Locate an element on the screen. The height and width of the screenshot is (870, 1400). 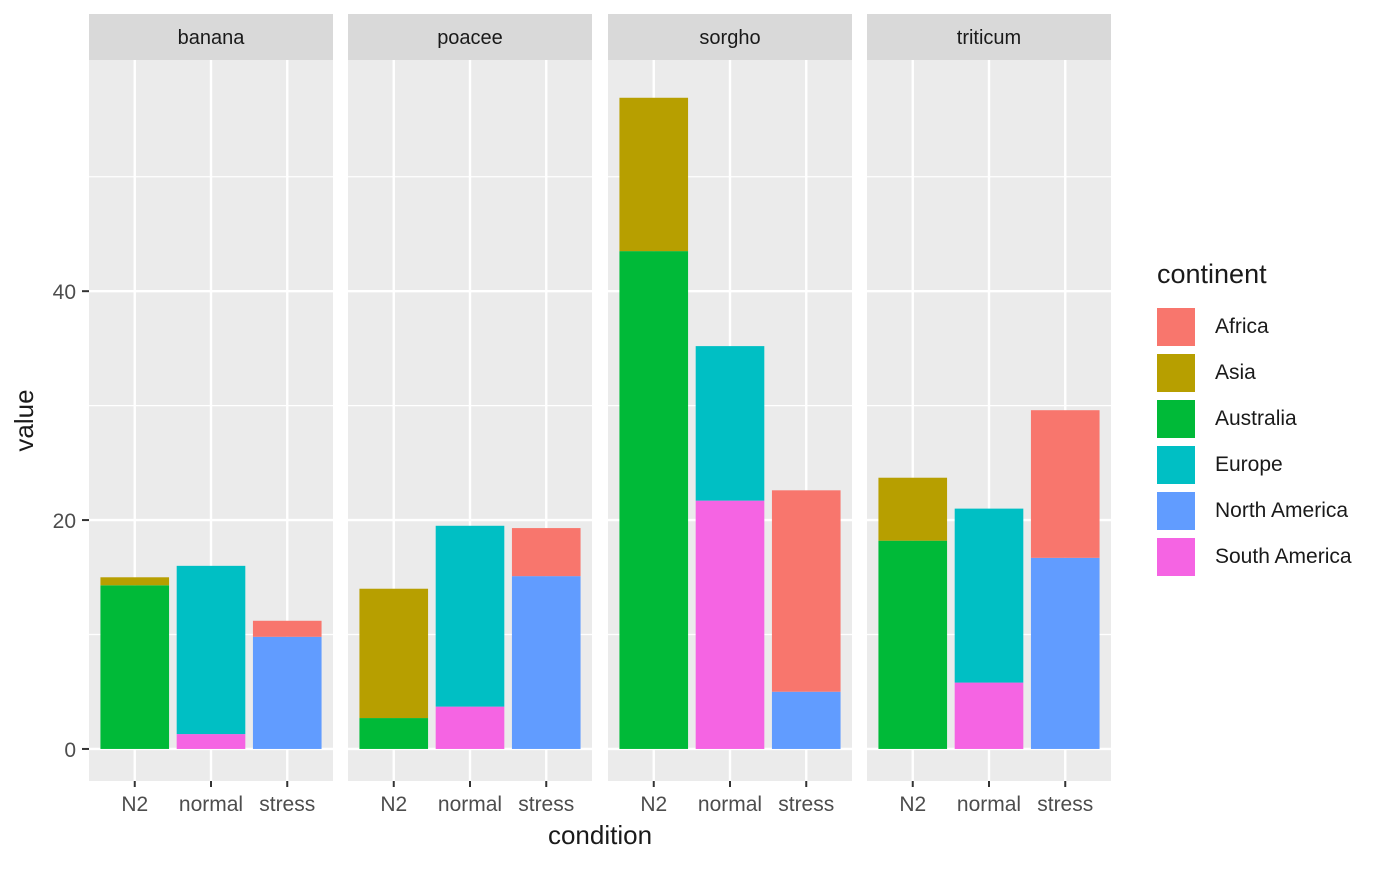
legend-item: South America is located at coordinates (1272, 557).